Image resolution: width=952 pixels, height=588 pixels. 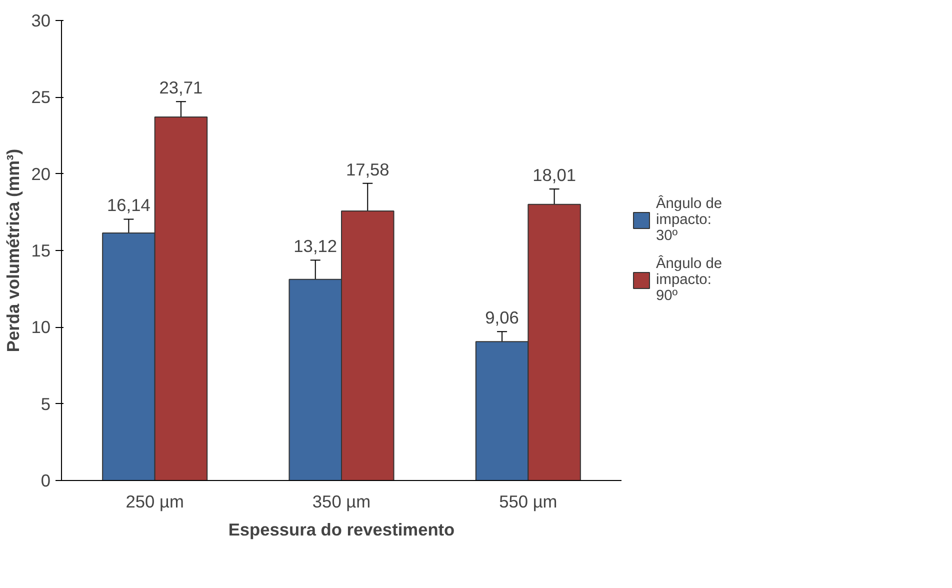 I want to click on x-tick-label: 250 µm, so click(x=155, y=502).